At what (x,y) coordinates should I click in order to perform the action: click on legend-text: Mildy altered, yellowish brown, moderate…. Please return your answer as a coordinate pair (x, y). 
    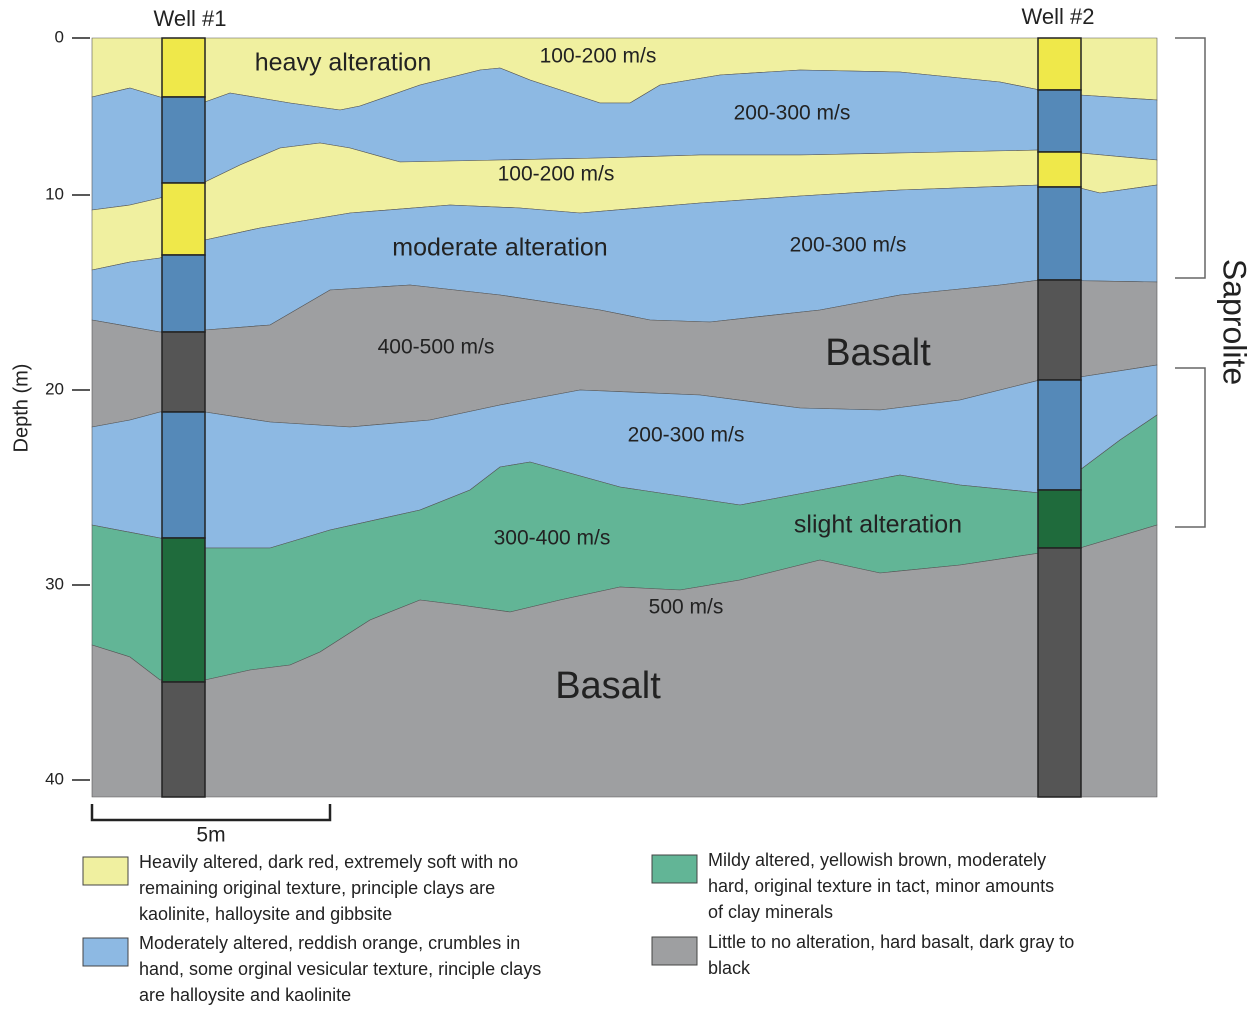
    Looking at the image, I should click on (877, 860).